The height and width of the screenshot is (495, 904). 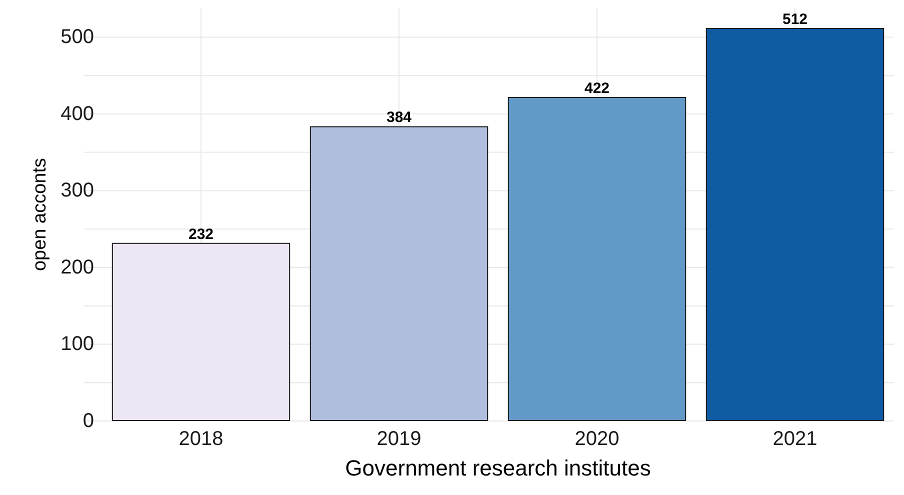 I want to click on x-tick-label: 2018, so click(x=201, y=439).